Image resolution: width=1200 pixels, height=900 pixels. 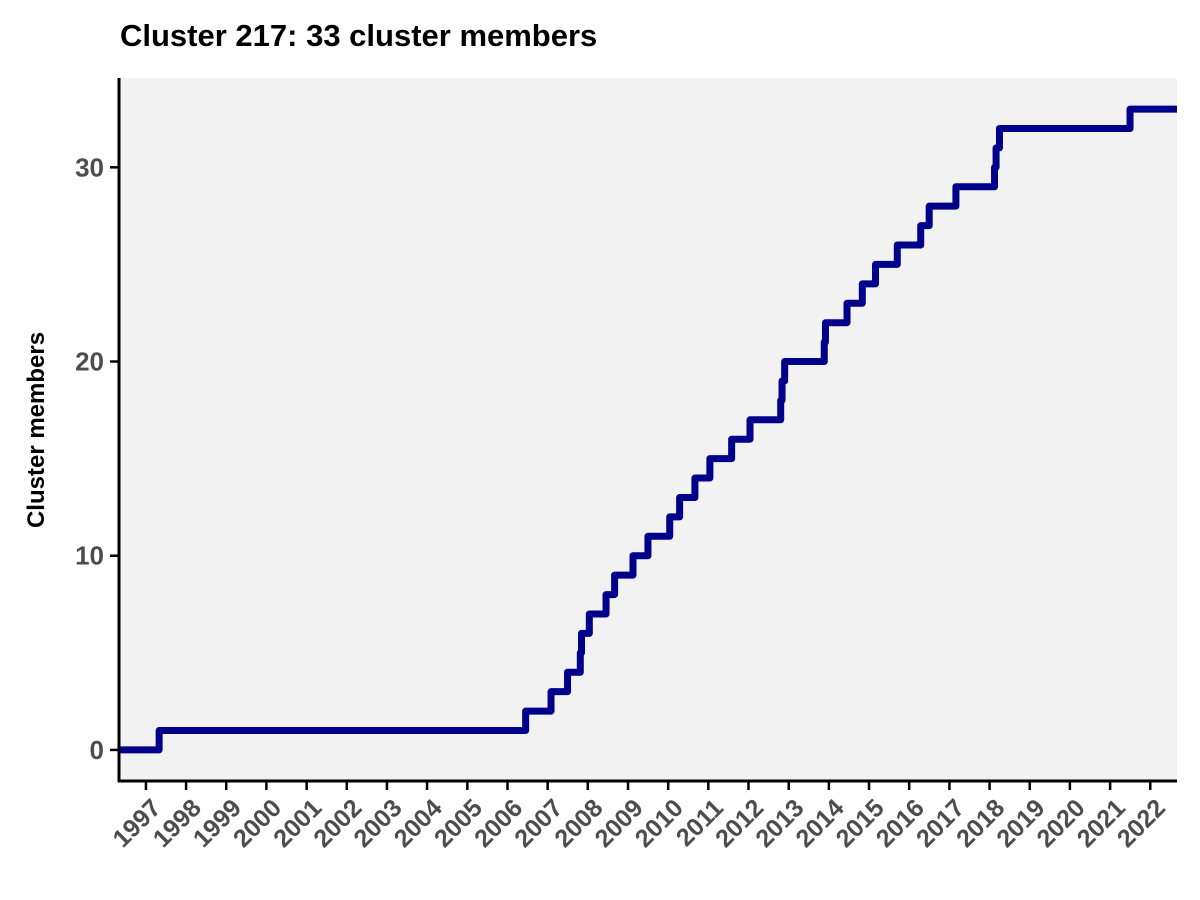 What do you see at coordinates (97, 750) in the screenshot?
I see `y-tick-label: 0` at bounding box center [97, 750].